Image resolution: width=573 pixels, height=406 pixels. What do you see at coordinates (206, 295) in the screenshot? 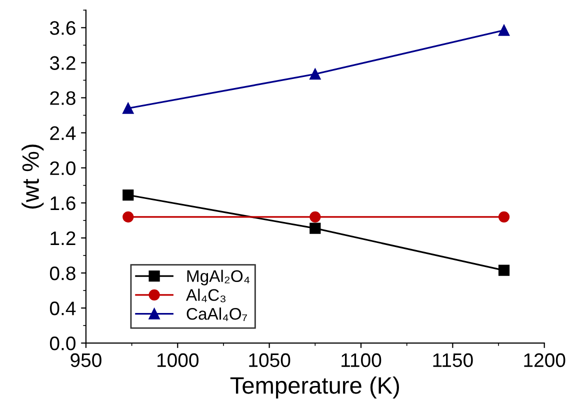
I see `legend-label: Al₄C₃` at bounding box center [206, 295].